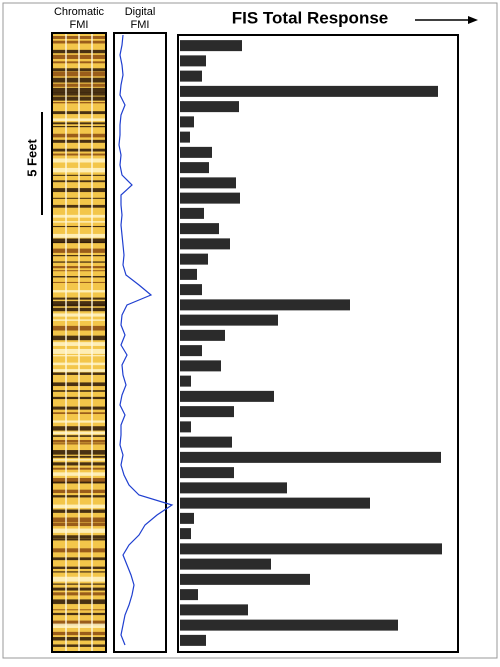 The image size is (500, 667). What do you see at coordinates (79, 12) in the screenshot?
I see `label: Chromatic` at bounding box center [79, 12].